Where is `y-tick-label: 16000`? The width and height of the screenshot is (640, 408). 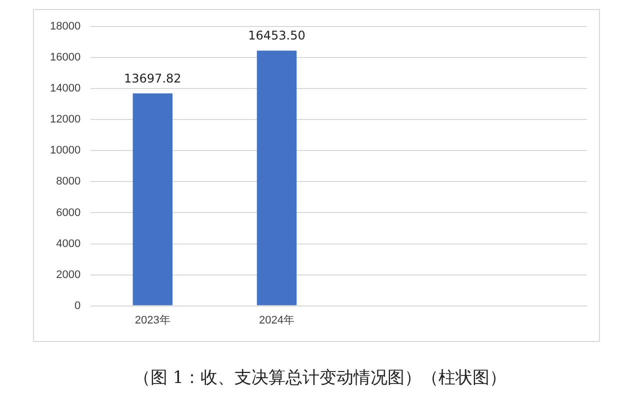
y-tick-label: 16000 is located at coordinates (65, 58).